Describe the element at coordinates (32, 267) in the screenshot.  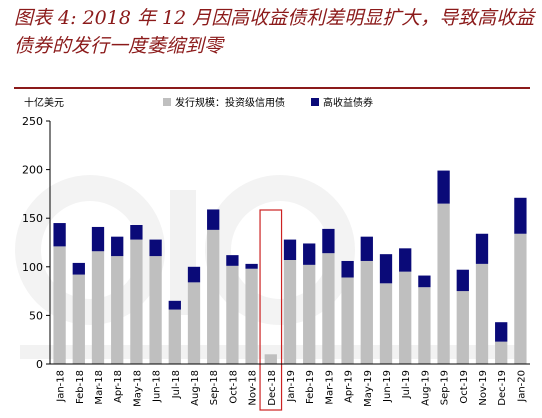
I see `y-tick-label: 100` at that location.